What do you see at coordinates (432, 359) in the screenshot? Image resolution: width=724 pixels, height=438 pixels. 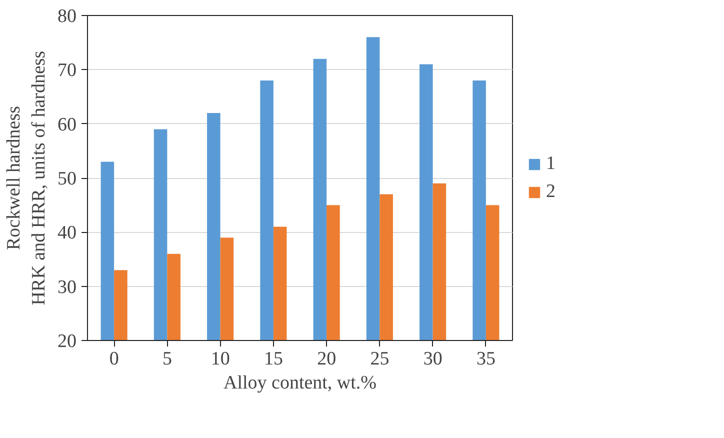 I see `x-tick-label: 30` at bounding box center [432, 359].